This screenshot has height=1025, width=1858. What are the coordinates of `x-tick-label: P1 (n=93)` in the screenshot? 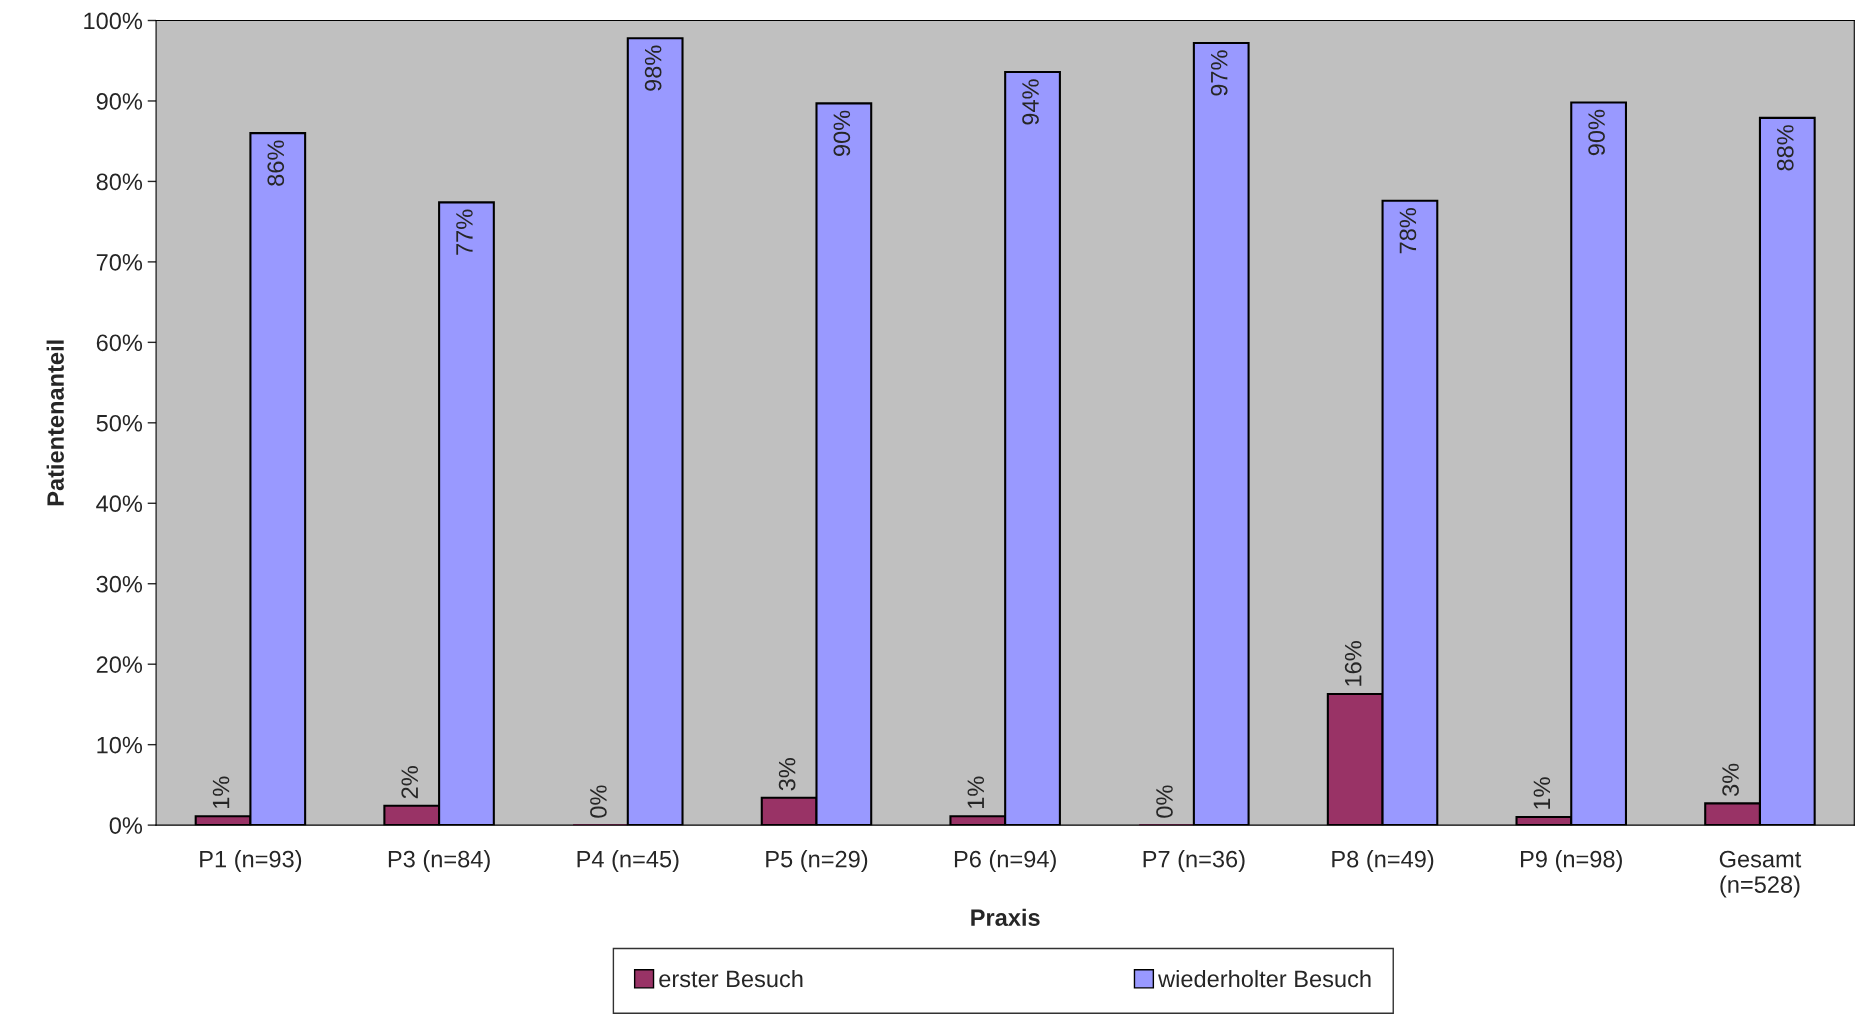 It's located at (251, 861).